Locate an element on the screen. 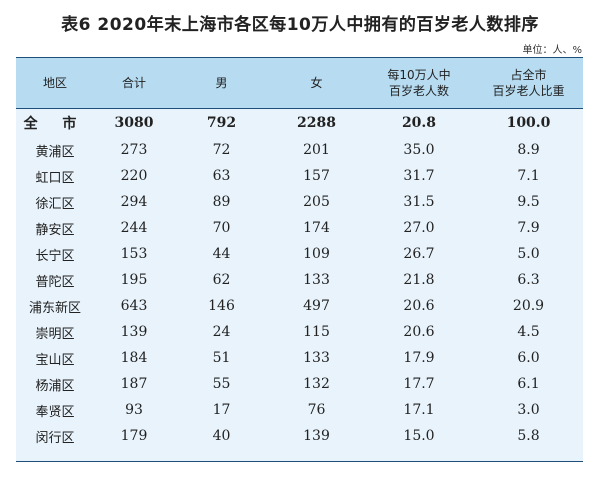  cell-per100k: 17.7 is located at coordinates (419, 384).